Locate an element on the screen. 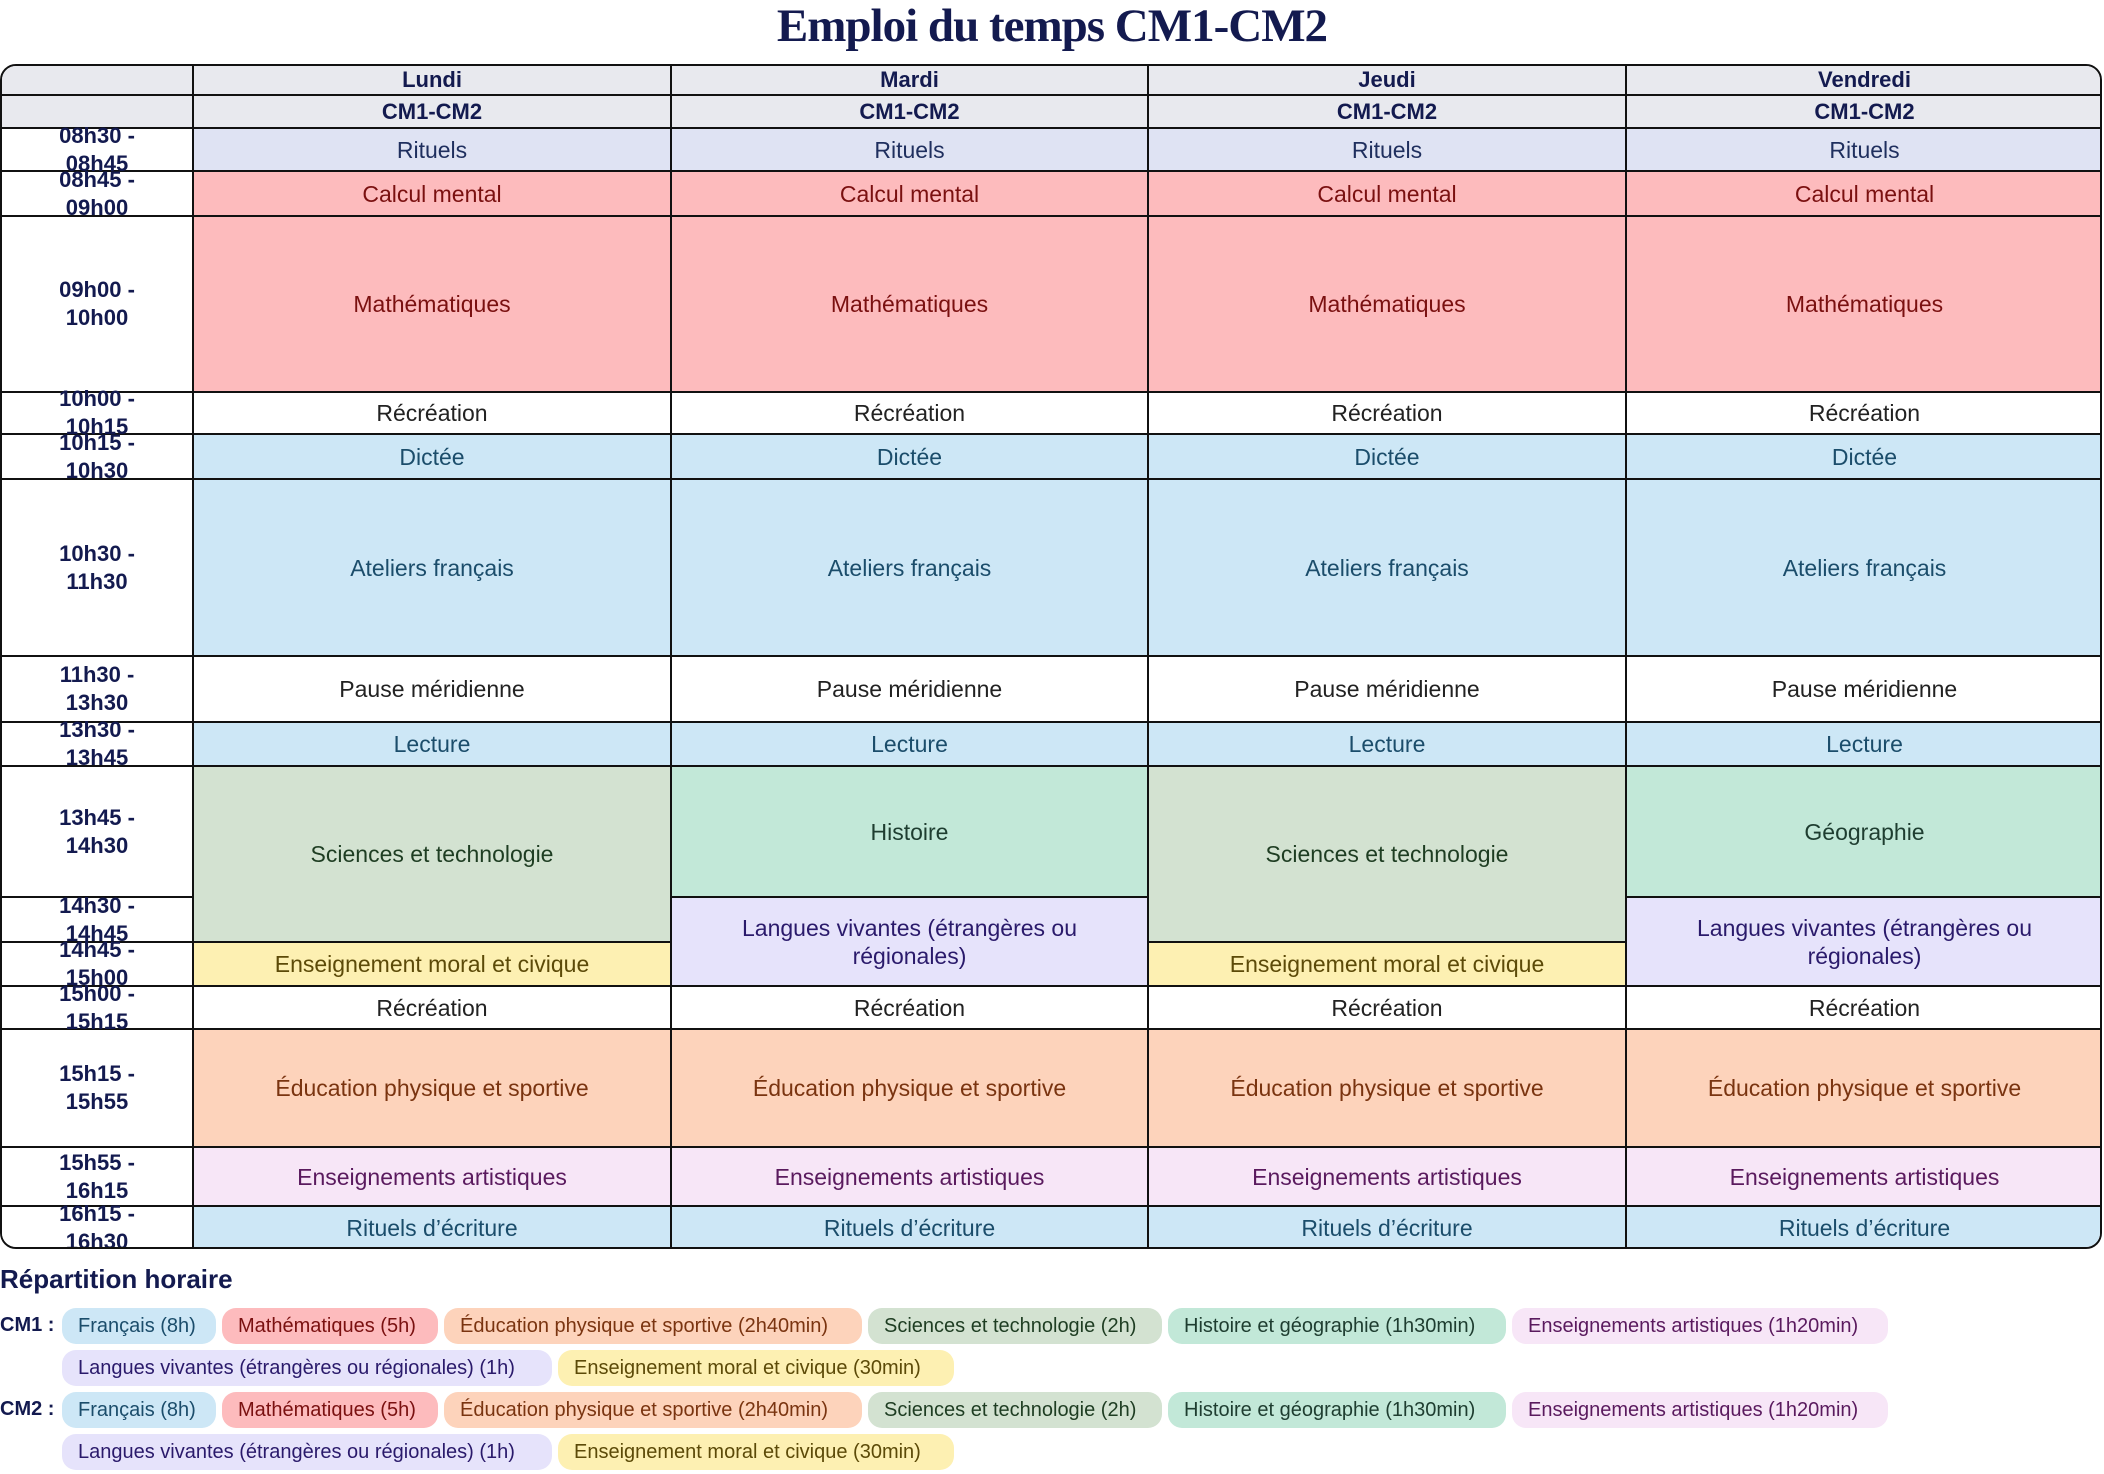 Image resolution: width=2104 pixels, height=1474 pixels. time-slot: 10h00 - 10h15 is located at coordinates (98, 412).